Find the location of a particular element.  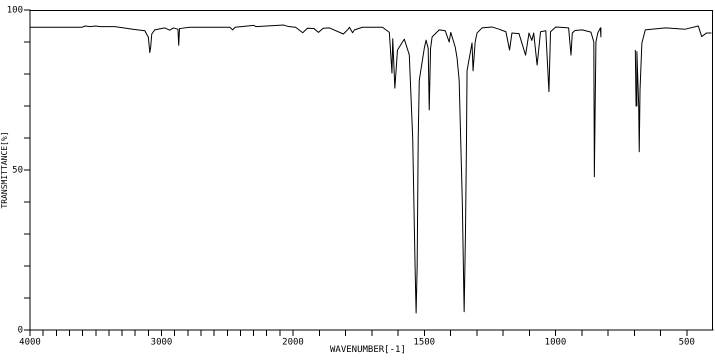

y-axis-title: TRANSMITTANCE[%] is located at coordinates (4, 170).